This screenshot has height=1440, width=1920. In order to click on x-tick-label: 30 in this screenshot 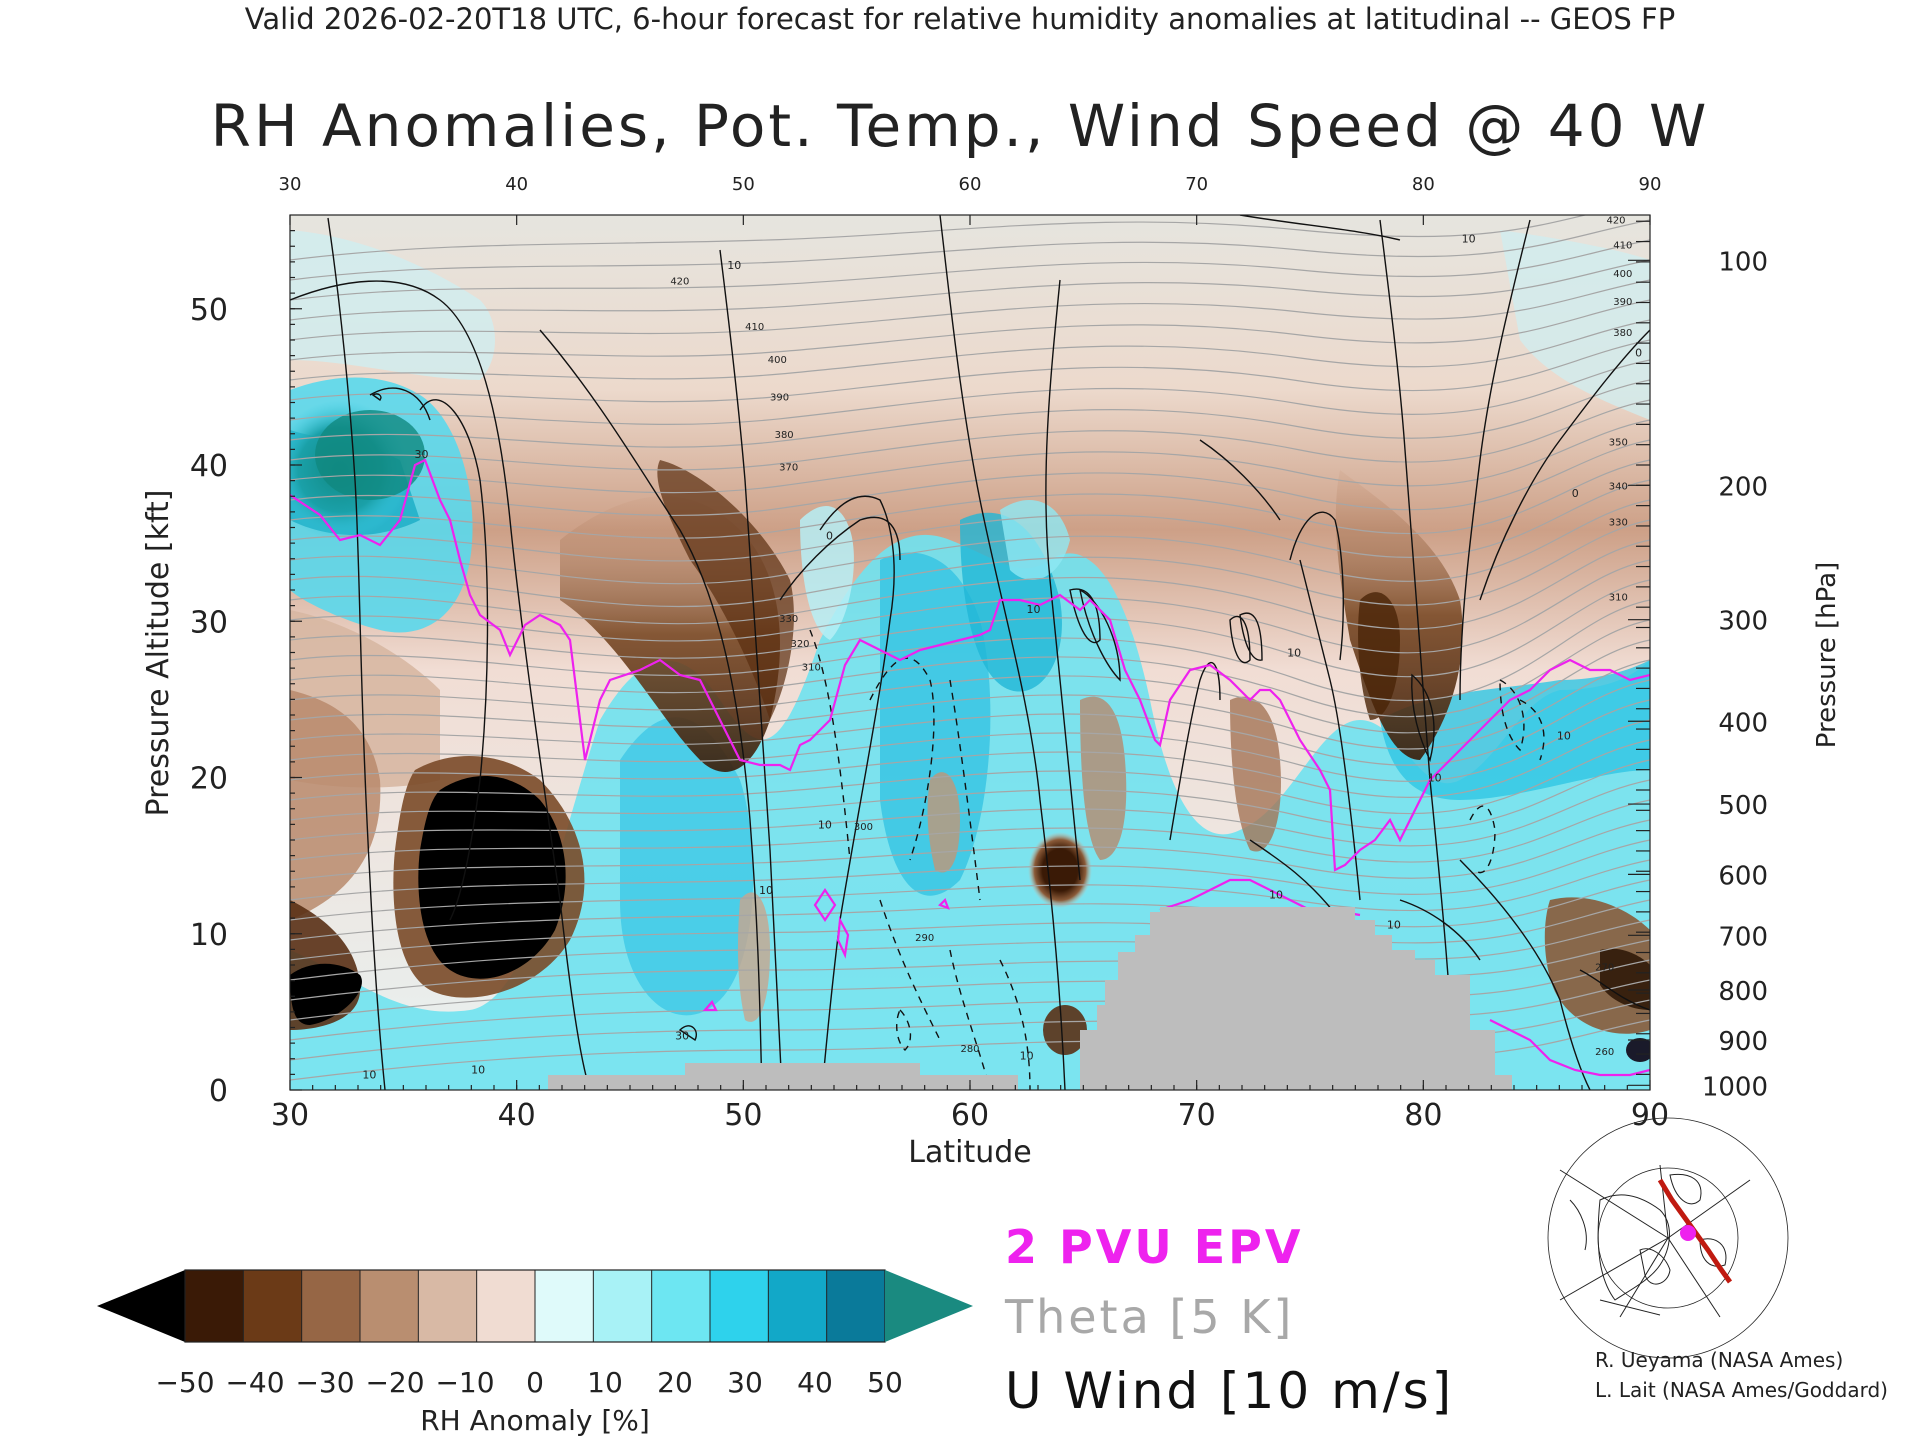, I will do `click(290, 1115)`.